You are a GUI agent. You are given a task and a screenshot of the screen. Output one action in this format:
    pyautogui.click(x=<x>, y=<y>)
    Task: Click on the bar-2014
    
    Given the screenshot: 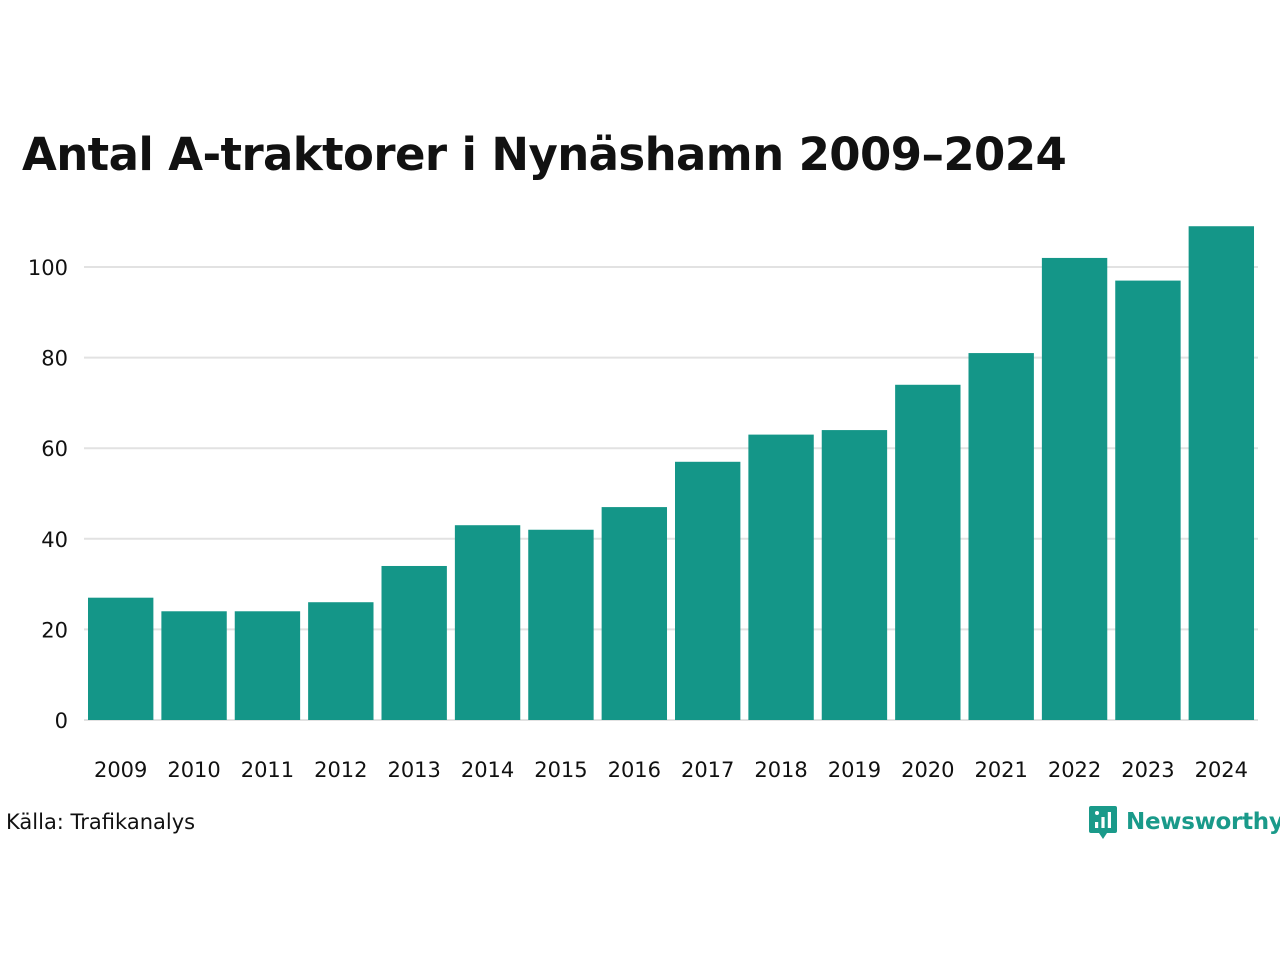 What is the action you would take?
    pyautogui.click(x=487, y=622)
    